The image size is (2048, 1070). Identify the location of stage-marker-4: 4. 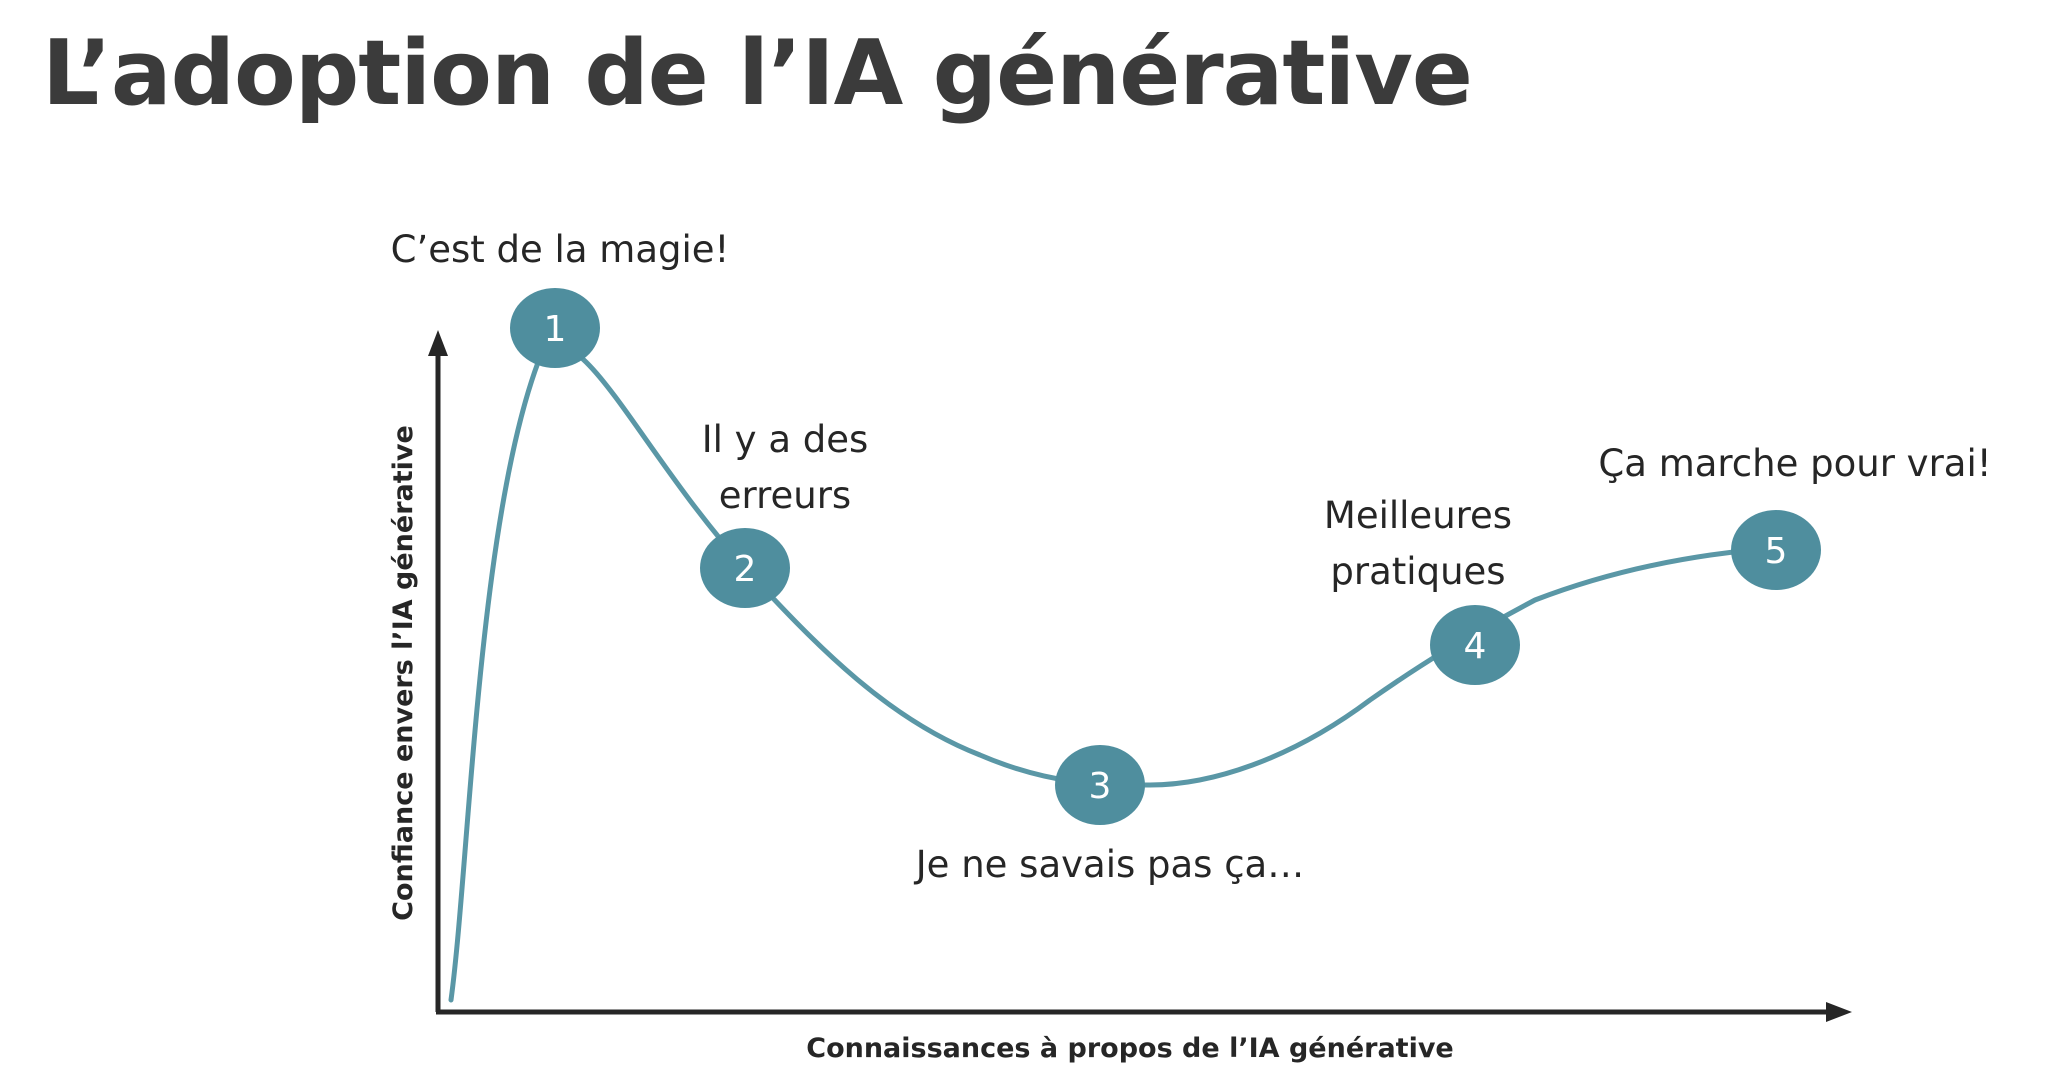
(1475, 645).